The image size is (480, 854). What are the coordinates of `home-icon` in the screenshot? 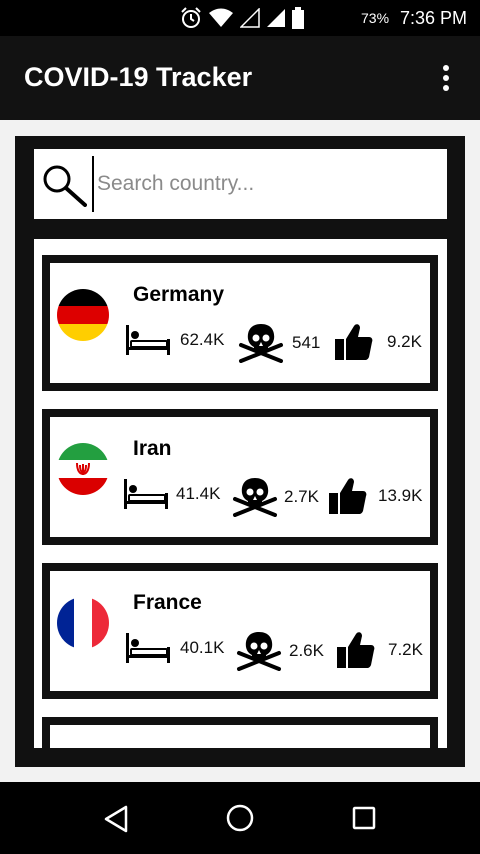 It's located at (240, 818).